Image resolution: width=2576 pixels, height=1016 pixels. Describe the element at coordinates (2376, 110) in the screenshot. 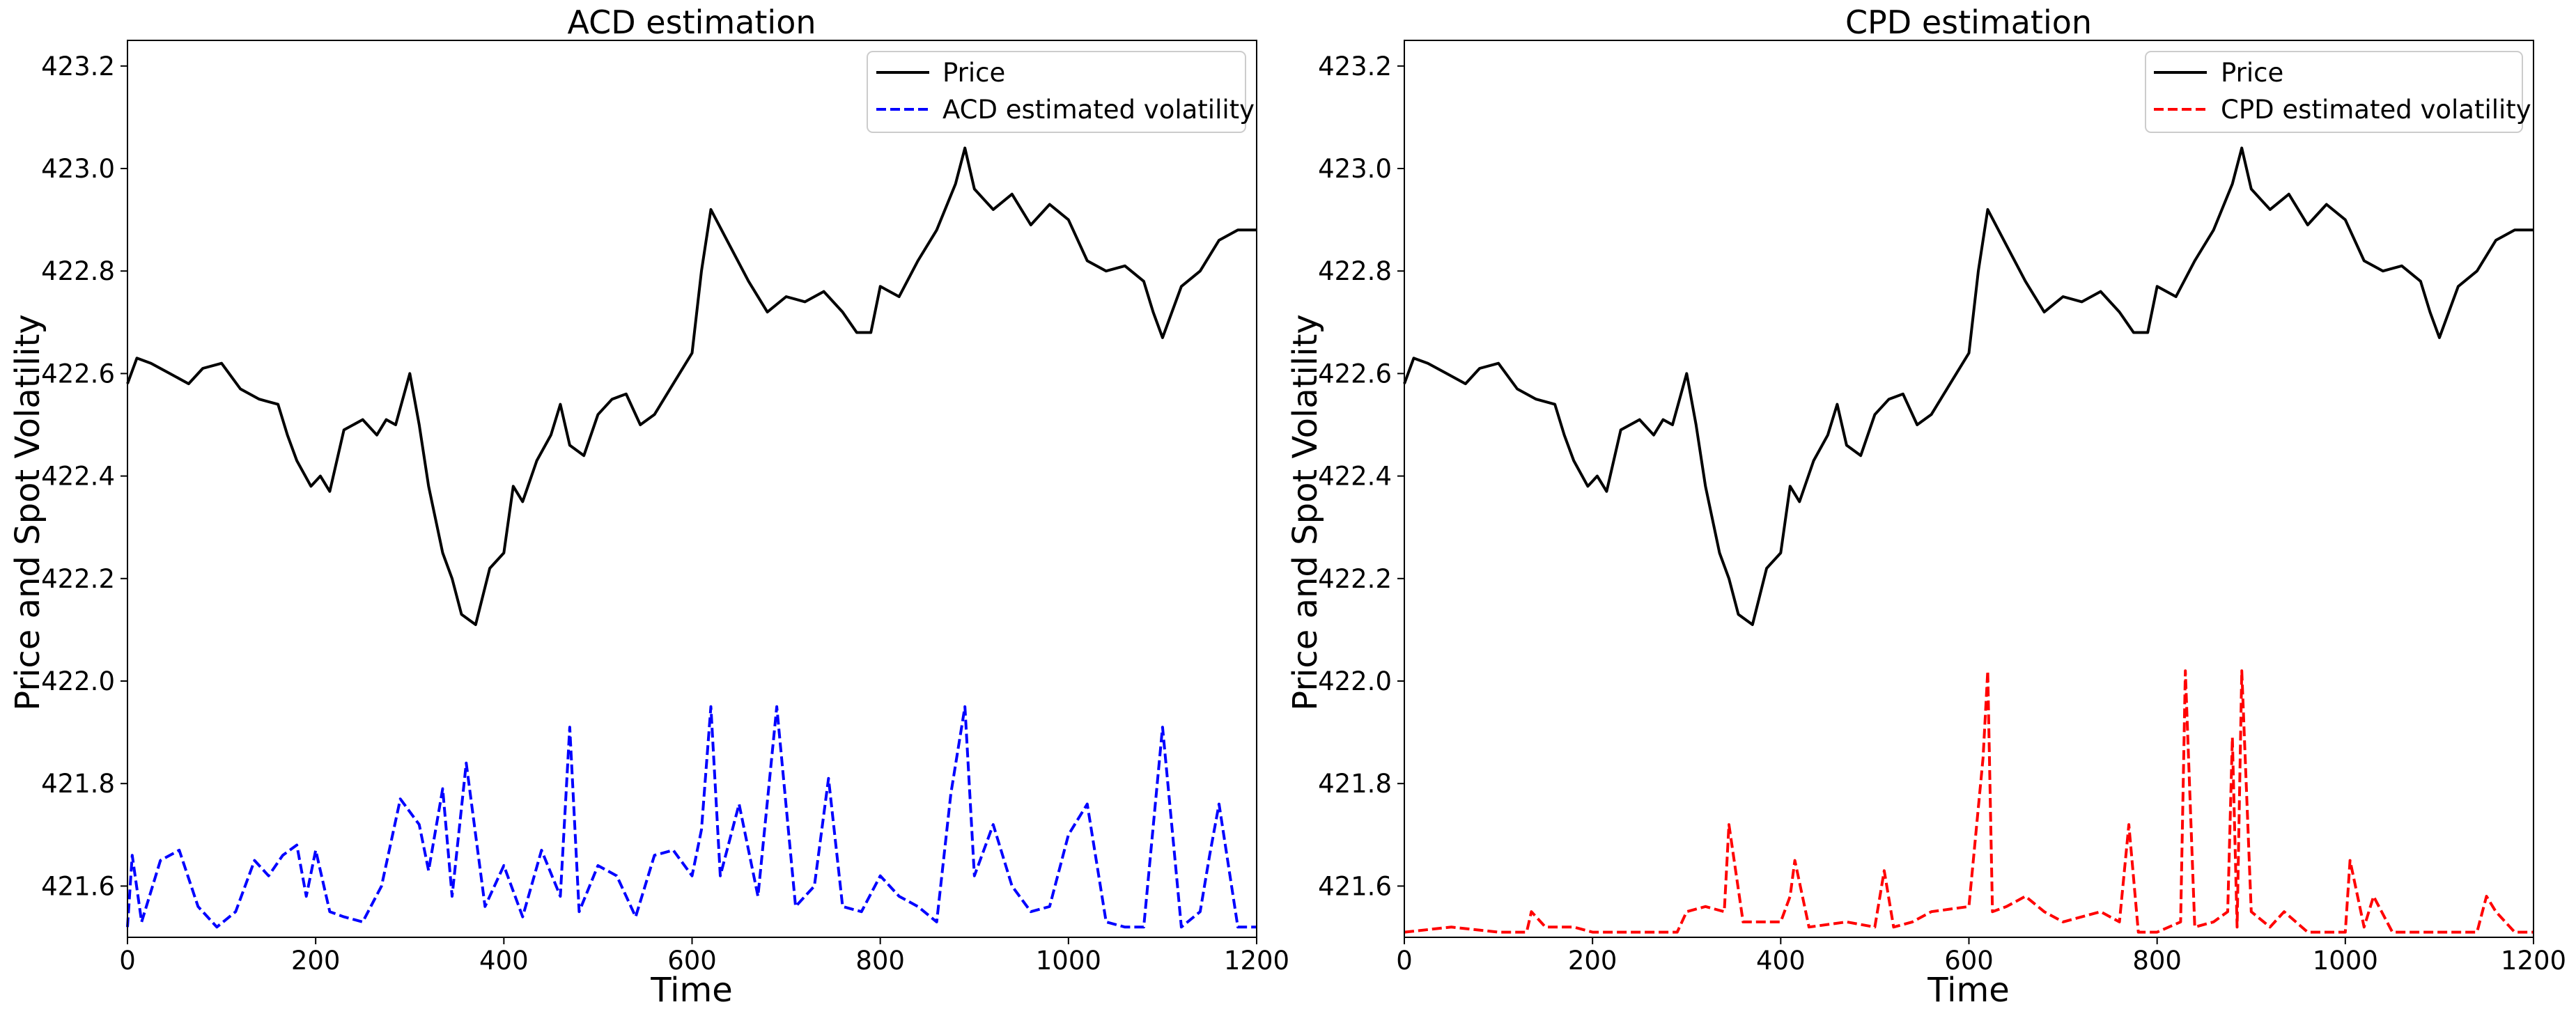

I see `legend-cpd-label: CPD estimated volatility` at that location.